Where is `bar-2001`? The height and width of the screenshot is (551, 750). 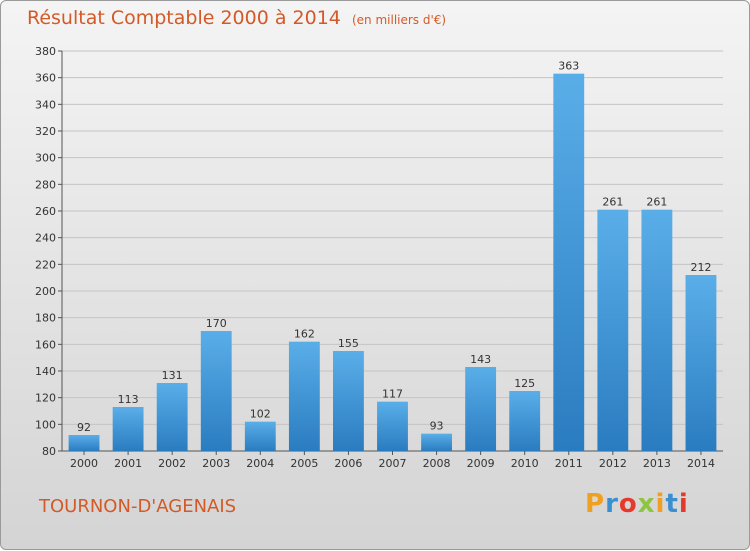 bar-2001 is located at coordinates (128, 429).